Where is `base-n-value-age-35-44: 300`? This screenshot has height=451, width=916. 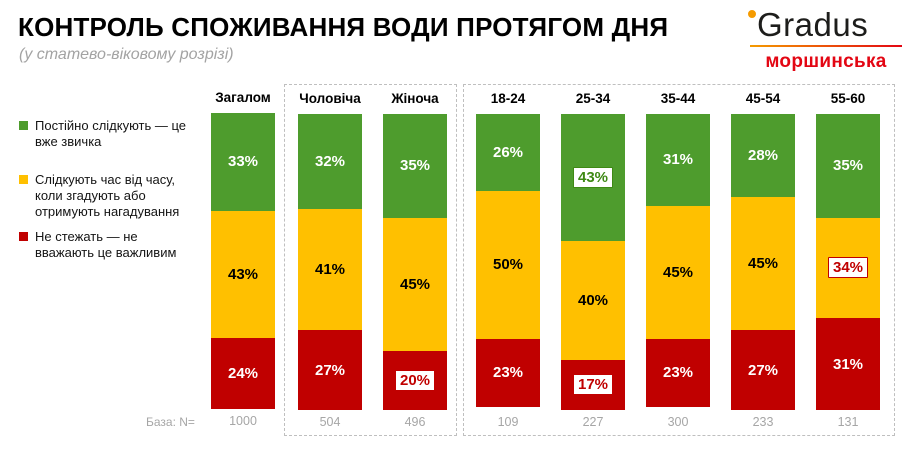 base-n-value-age-35-44: 300 is located at coordinates (678, 422).